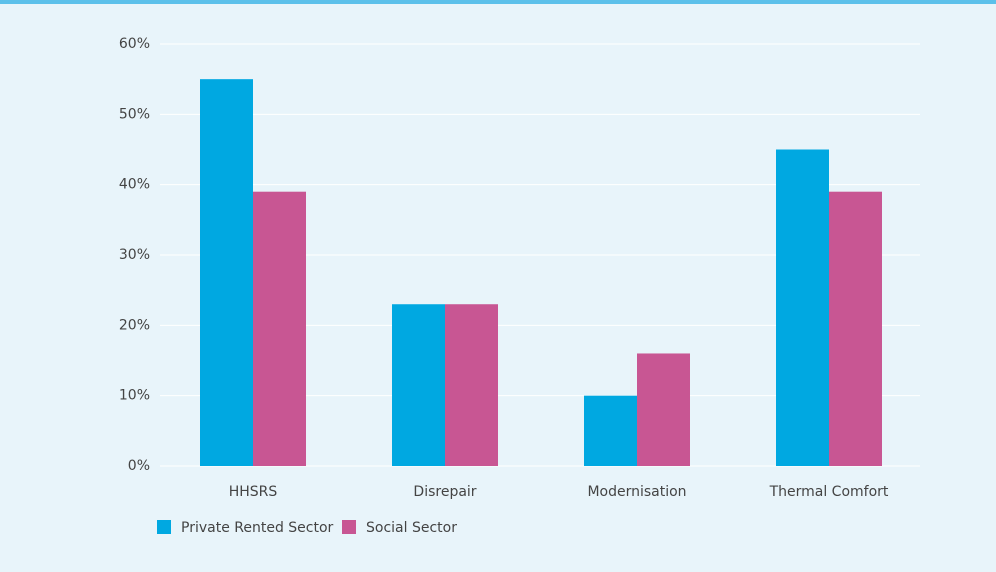 The image size is (996, 572). I want to click on top-border, so click(498, 2).